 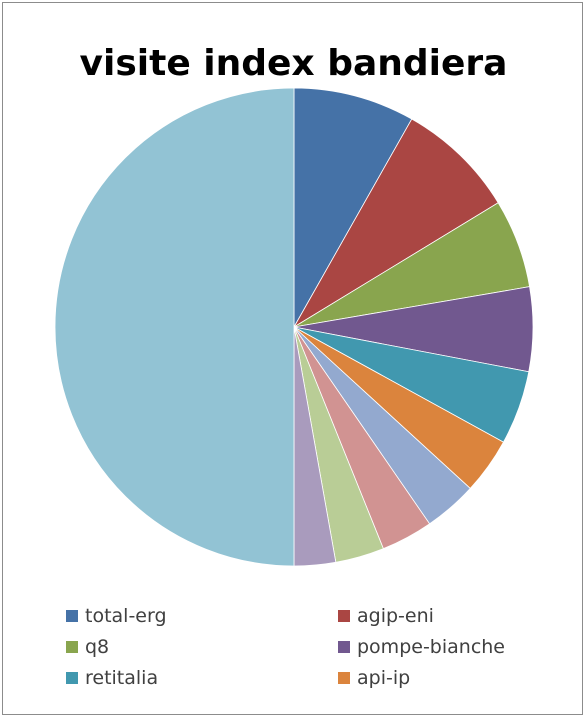 What do you see at coordinates (293, 63) in the screenshot?
I see `chart-title: visite index bandiera` at bounding box center [293, 63].